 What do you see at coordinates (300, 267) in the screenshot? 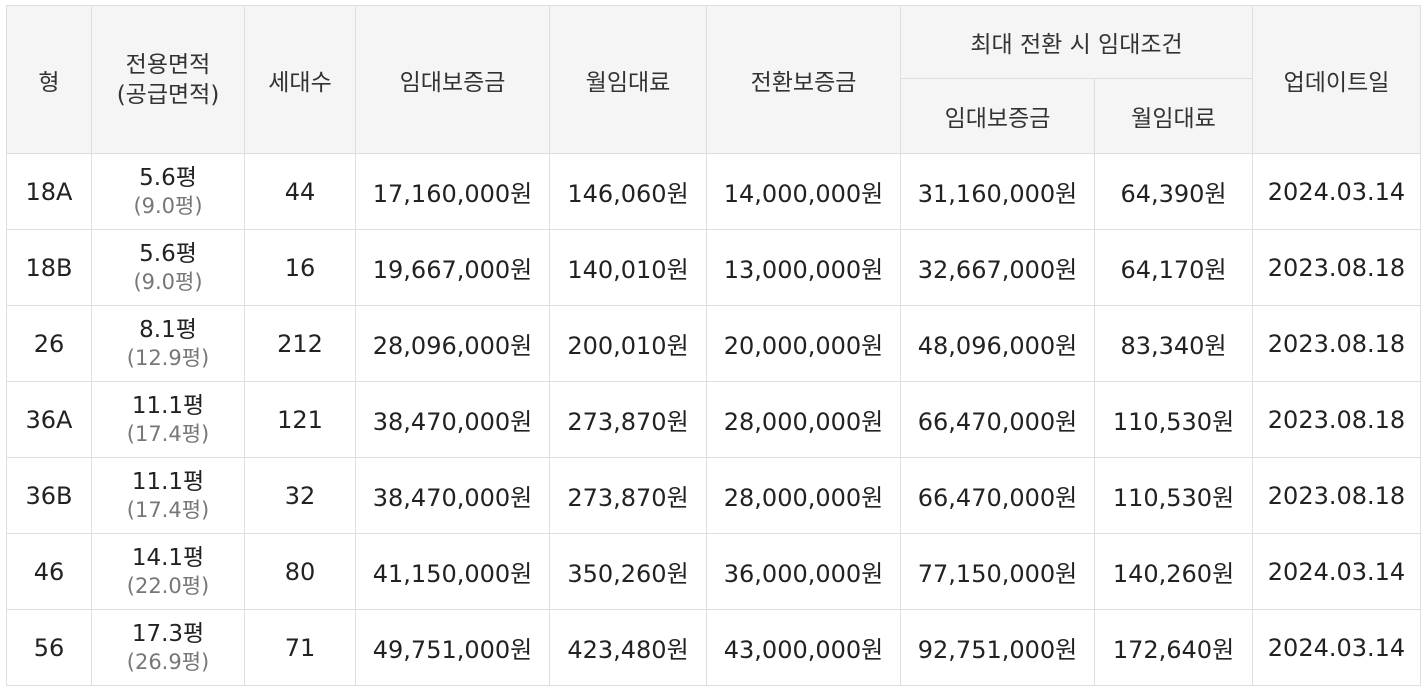
I see `cell-households: 16` at bounding box center [300, 267].